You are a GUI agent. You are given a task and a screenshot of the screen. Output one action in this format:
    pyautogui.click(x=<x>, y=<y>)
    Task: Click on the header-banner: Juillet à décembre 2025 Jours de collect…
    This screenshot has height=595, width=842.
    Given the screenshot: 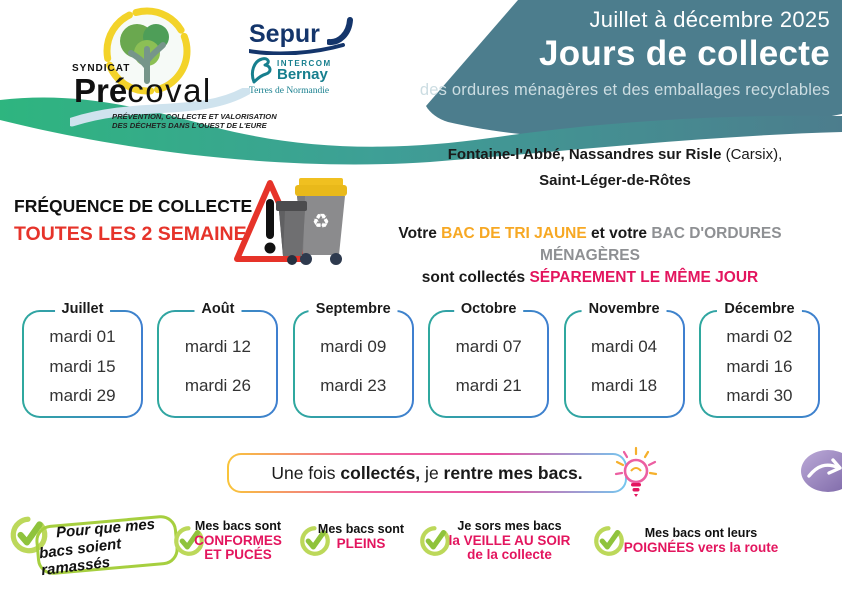 What is the action you would take?
    pyautogui.click(x=625, y=53)
    